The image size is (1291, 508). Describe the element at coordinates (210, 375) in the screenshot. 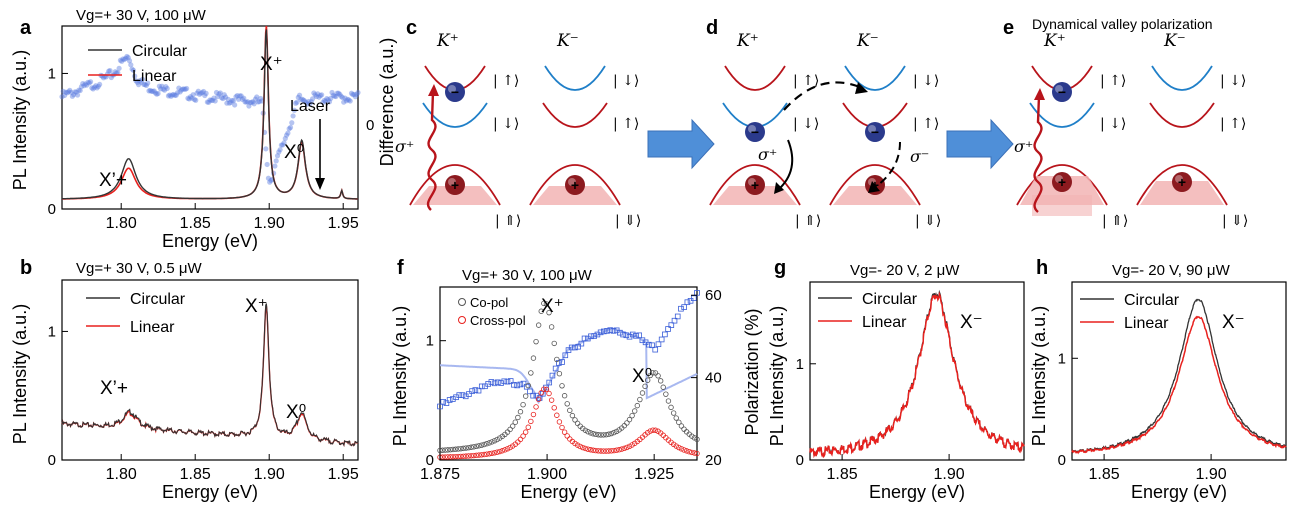

I see `panel-b-circular-line` at that location.